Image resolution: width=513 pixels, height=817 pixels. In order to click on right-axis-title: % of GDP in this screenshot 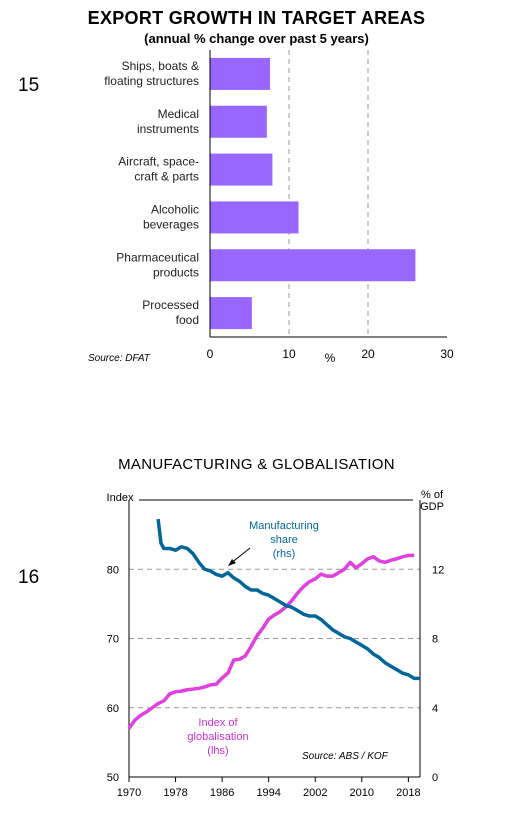, I will do `click(432, 501)`.